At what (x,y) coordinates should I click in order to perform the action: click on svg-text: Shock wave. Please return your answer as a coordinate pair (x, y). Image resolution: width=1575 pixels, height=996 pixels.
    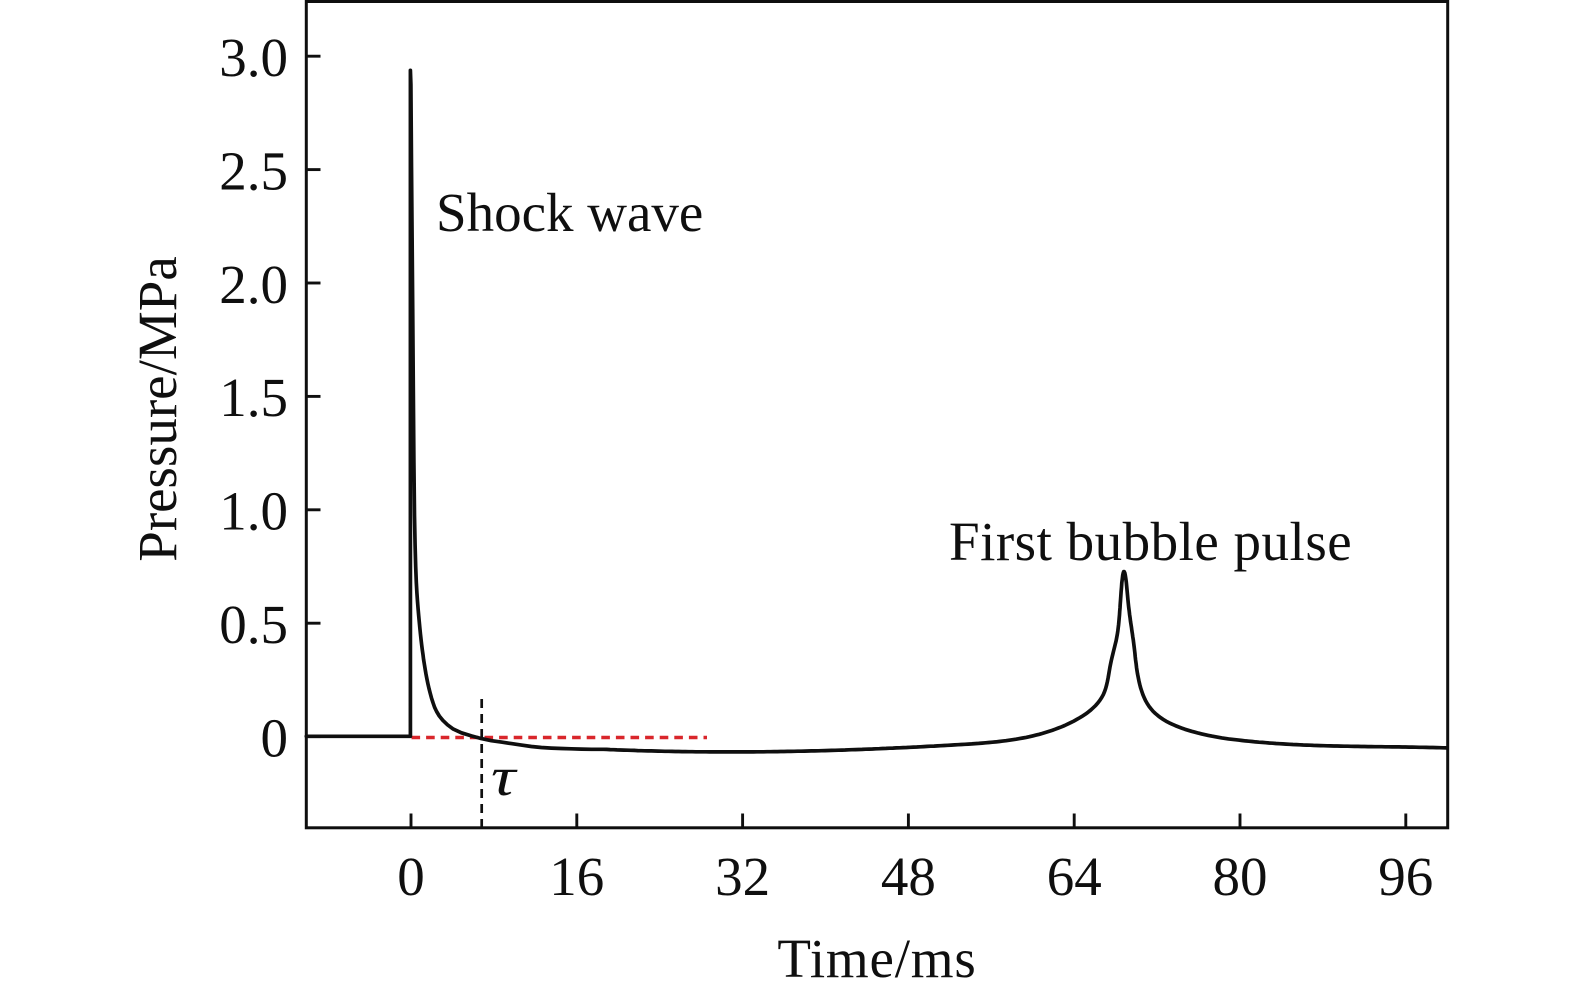
    Looking at the image, I should click on (569, 212).